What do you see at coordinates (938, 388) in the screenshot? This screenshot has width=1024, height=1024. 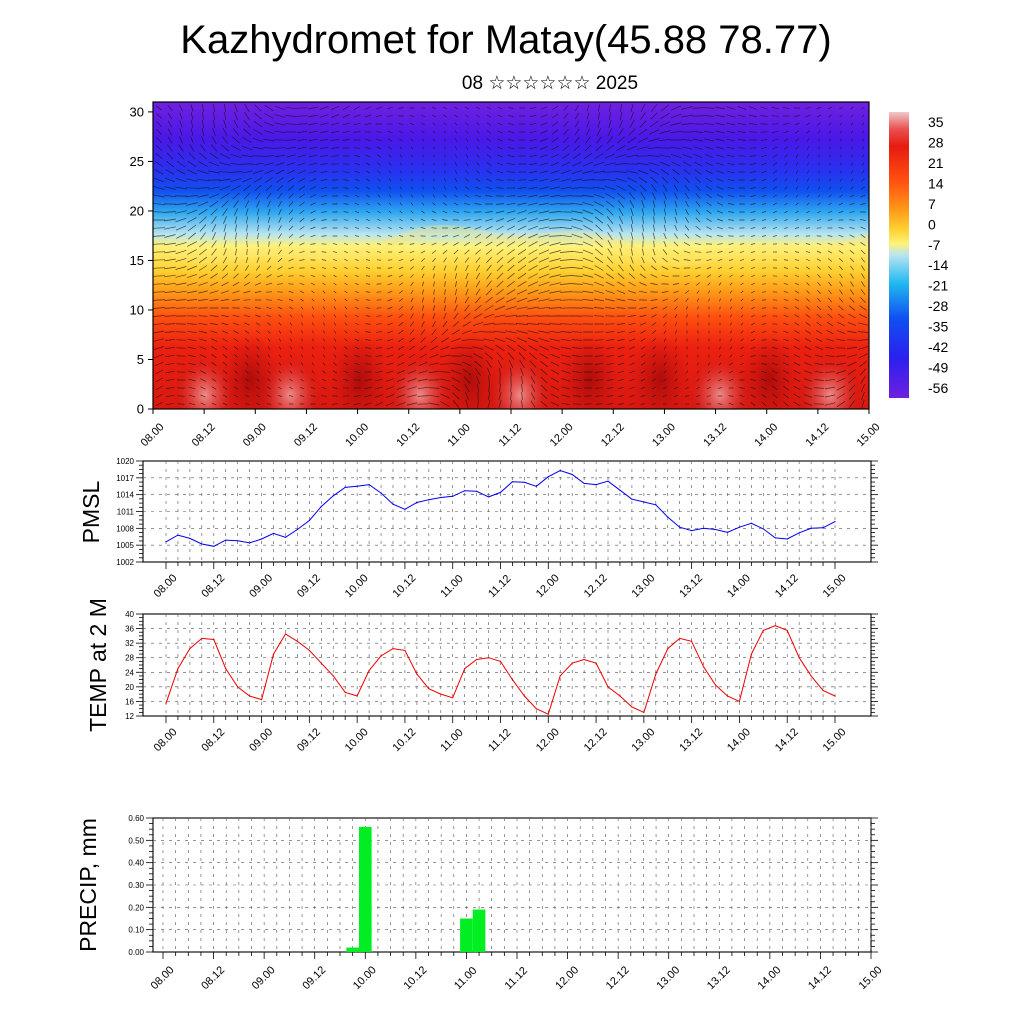 I see `colorbar-label: -56` at bounding box center [938, 388].